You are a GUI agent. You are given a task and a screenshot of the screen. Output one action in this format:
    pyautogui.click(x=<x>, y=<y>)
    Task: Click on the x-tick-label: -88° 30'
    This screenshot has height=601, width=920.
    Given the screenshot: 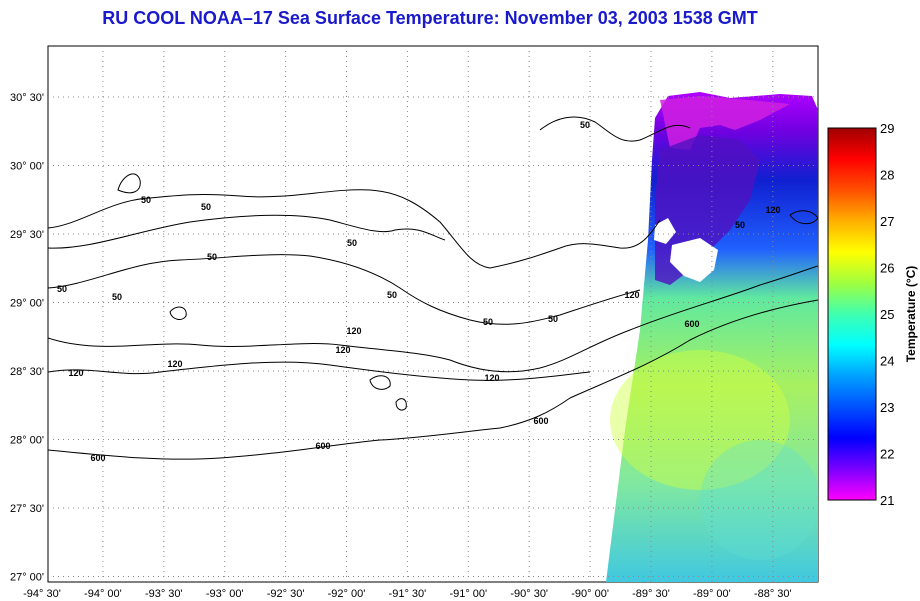 What is the action you would take?
    pyautogui.click(x=773, y=594)
    